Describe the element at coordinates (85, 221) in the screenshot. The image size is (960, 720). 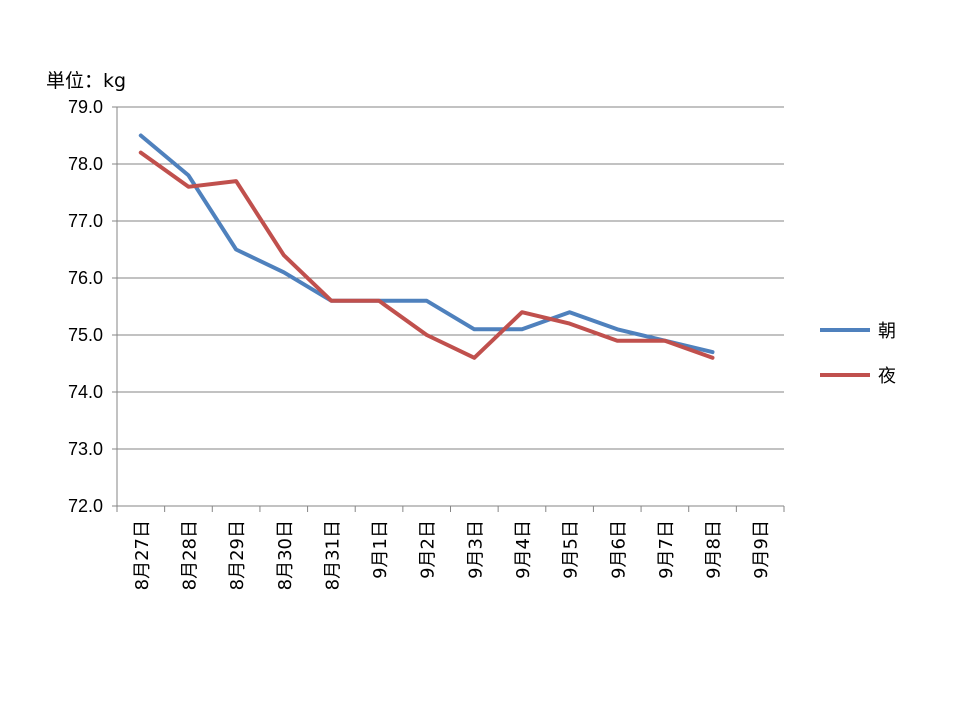
I see `y-tick-label: 77.0` at that location.